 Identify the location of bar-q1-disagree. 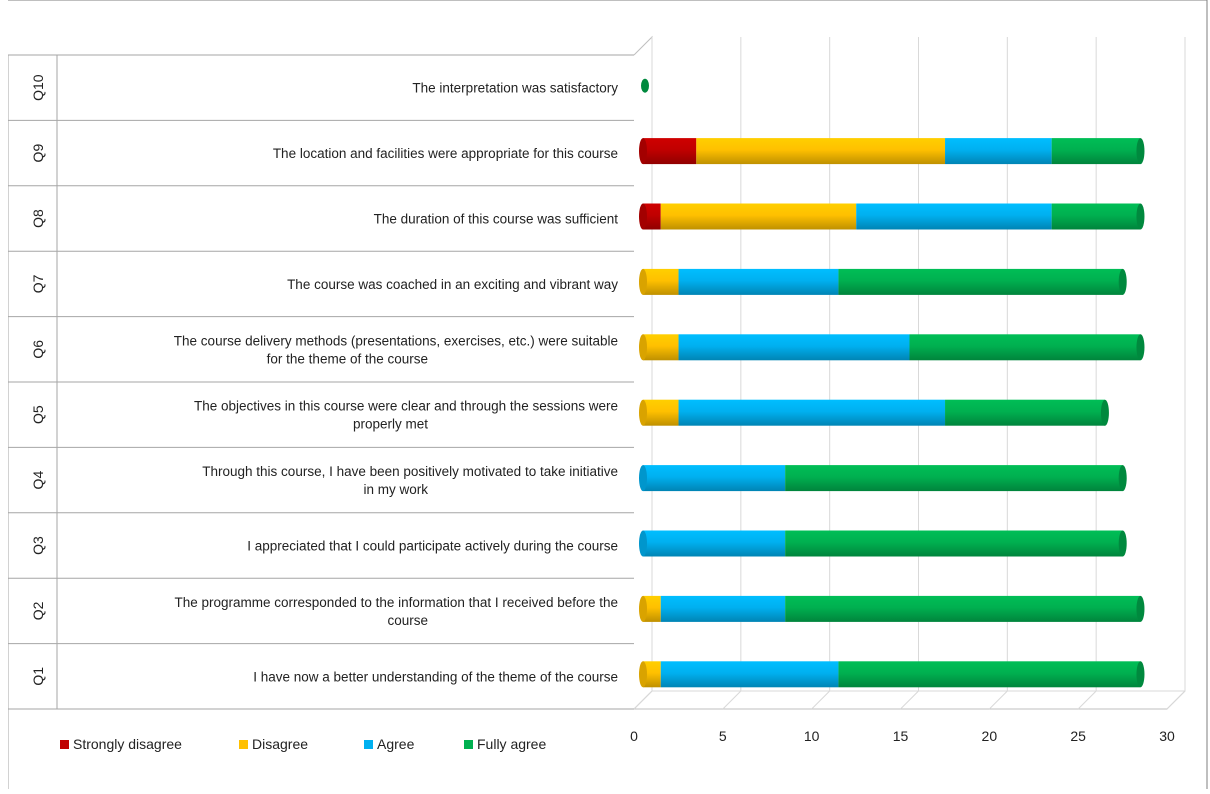
(652, 674).